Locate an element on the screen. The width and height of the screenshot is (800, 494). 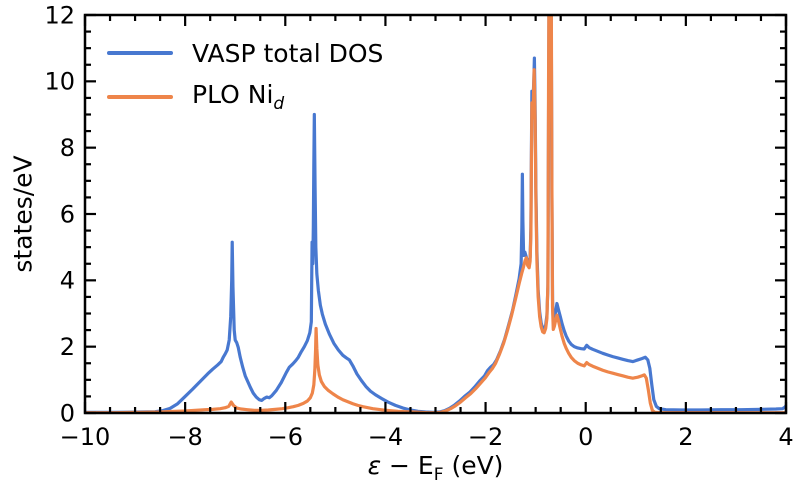
vasp-line-swatch is located at coordinates (140, 53).